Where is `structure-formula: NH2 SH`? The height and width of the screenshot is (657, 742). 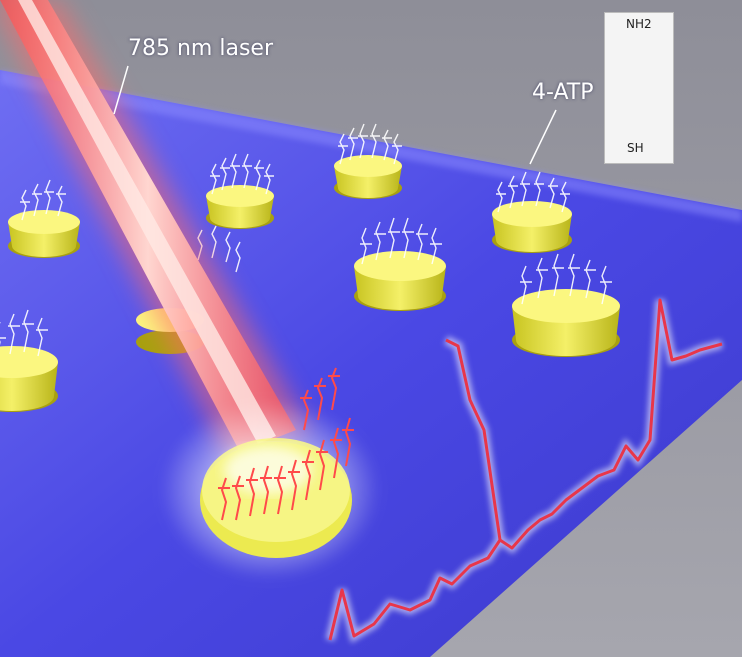 structure-formula: NH2 SH is located at coordinates (639, 88).